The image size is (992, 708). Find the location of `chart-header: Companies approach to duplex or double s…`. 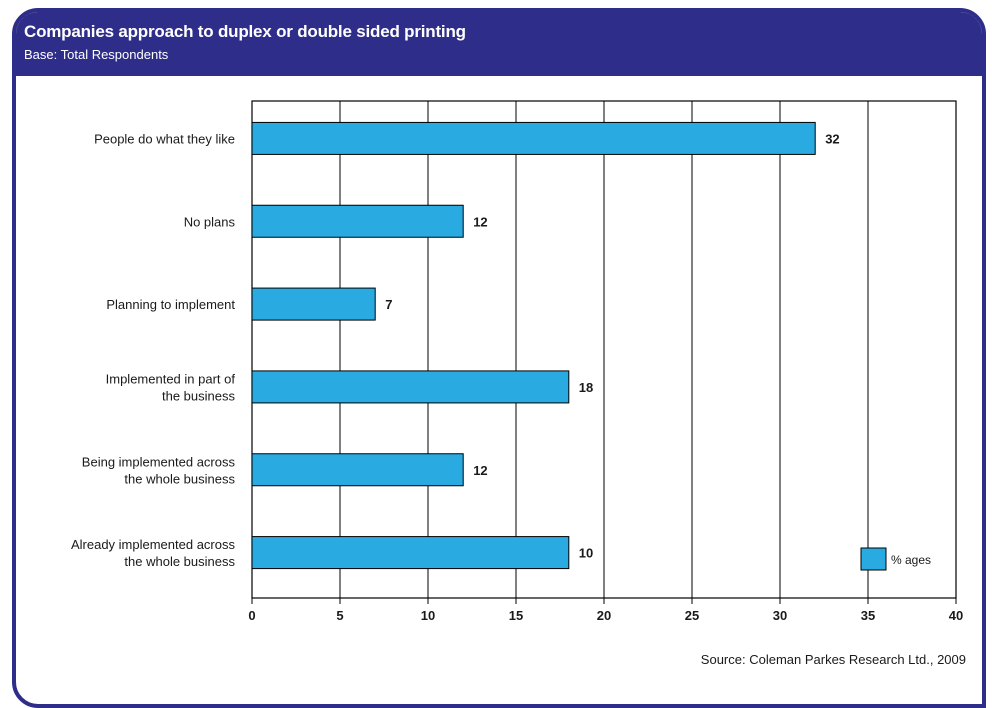

chart-header: Companies approach to duplex or double s… is located at coordinates (499, 44).